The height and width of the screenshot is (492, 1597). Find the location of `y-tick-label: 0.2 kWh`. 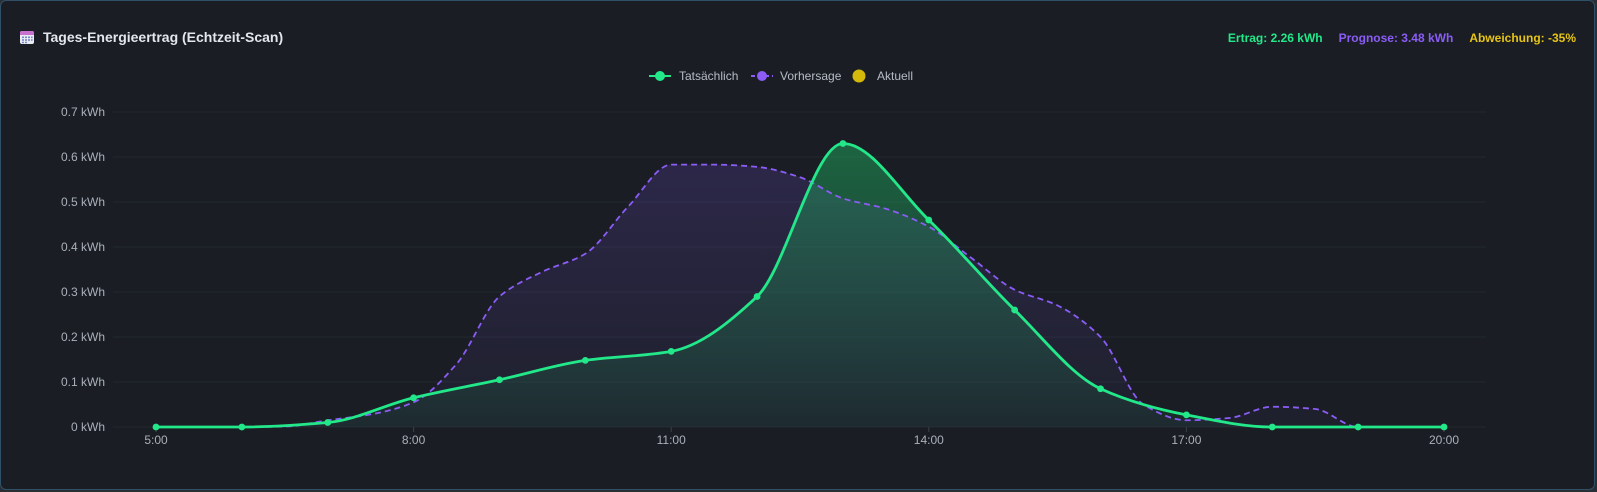

y-tick-label: 0.2 kWh is located at coordinates (83, 337).